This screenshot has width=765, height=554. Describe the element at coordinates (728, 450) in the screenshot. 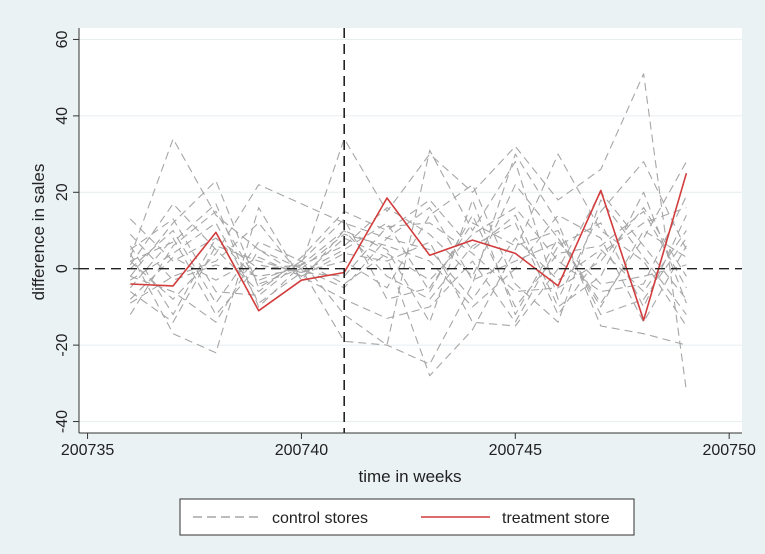

I see `x-tick-label: 200750` at that location.